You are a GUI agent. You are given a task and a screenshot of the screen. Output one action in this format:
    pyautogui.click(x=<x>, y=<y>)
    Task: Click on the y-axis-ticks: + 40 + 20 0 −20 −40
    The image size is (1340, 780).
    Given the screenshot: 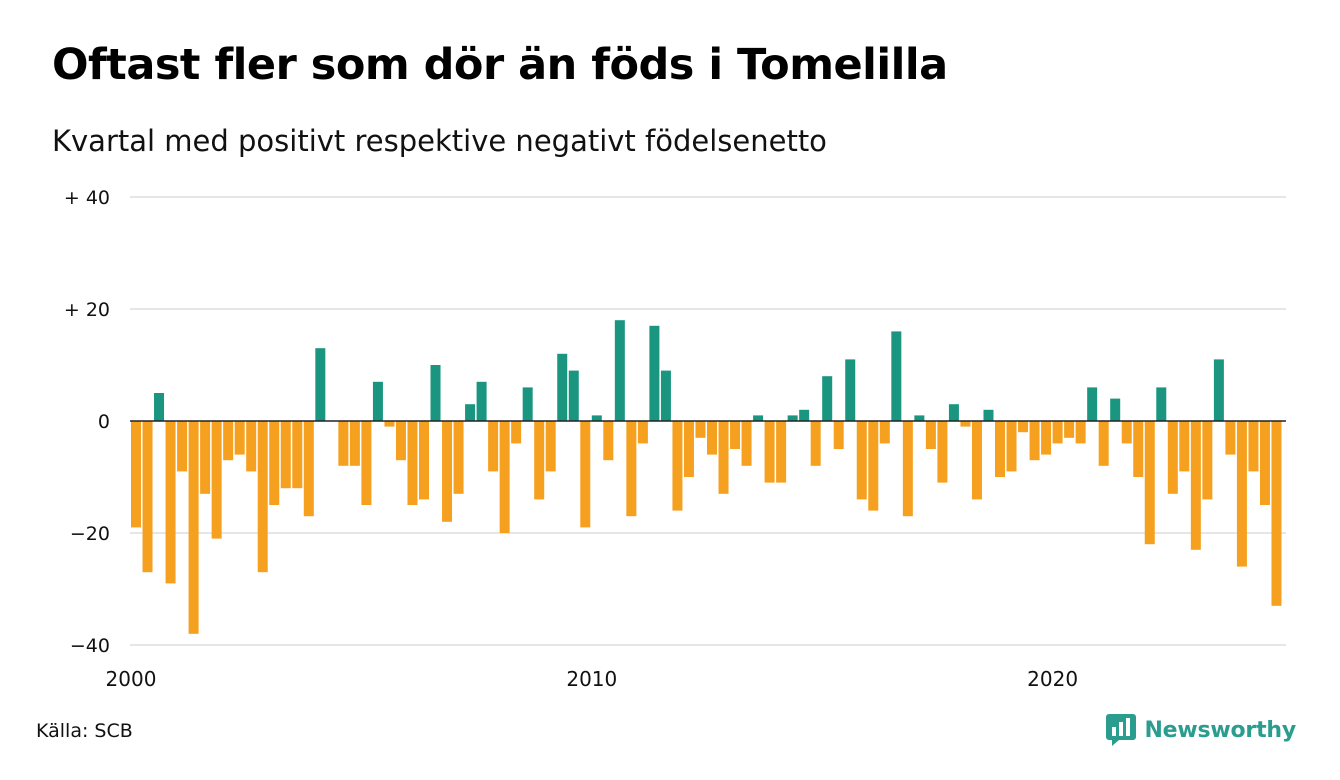 What is the action you would take?
    pyautogui.click(x=87, y=422)
    